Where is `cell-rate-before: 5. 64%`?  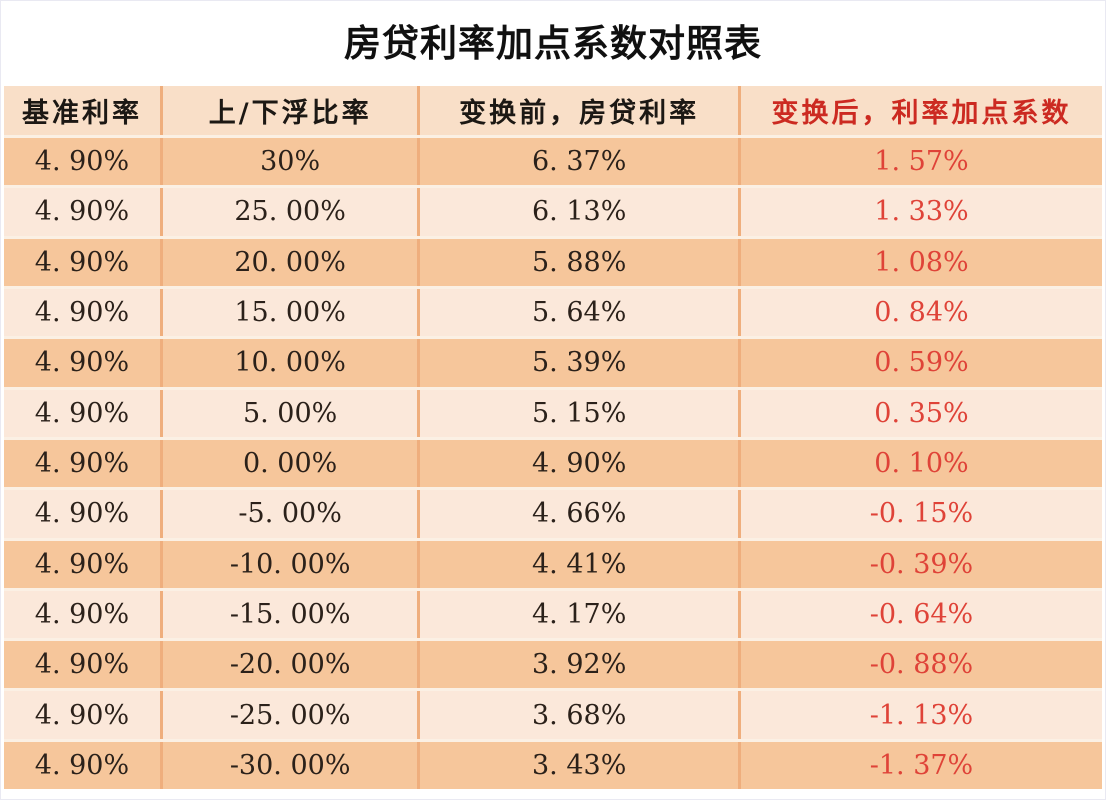 cell-rate-before: 5. 64% is located at coordinates (577, 312).